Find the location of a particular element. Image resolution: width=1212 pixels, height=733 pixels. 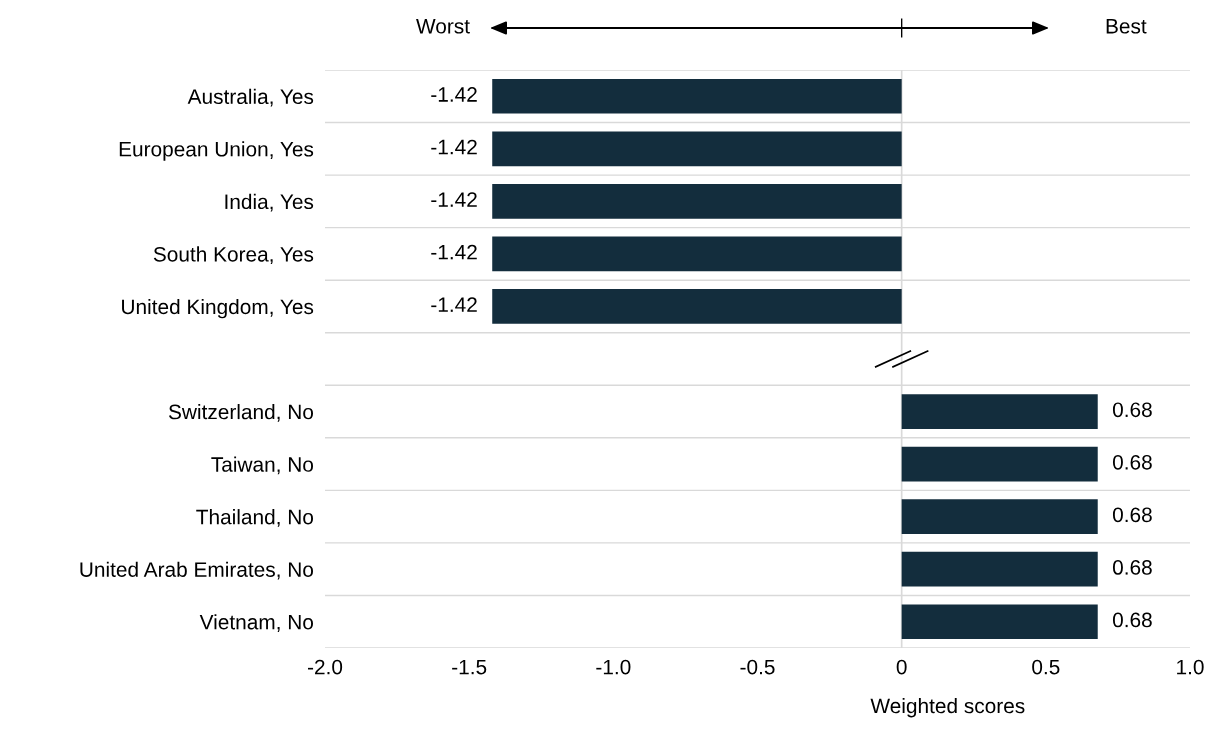

y-tick-label: Switzerland, No is located at coordinates (241, 413).